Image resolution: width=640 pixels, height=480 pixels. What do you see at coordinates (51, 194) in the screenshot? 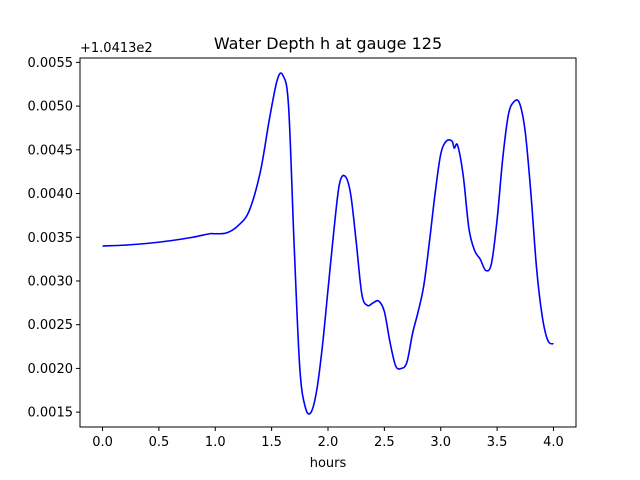
I see `y-tick-label: 0.0040` at bounding box center [51, 194].